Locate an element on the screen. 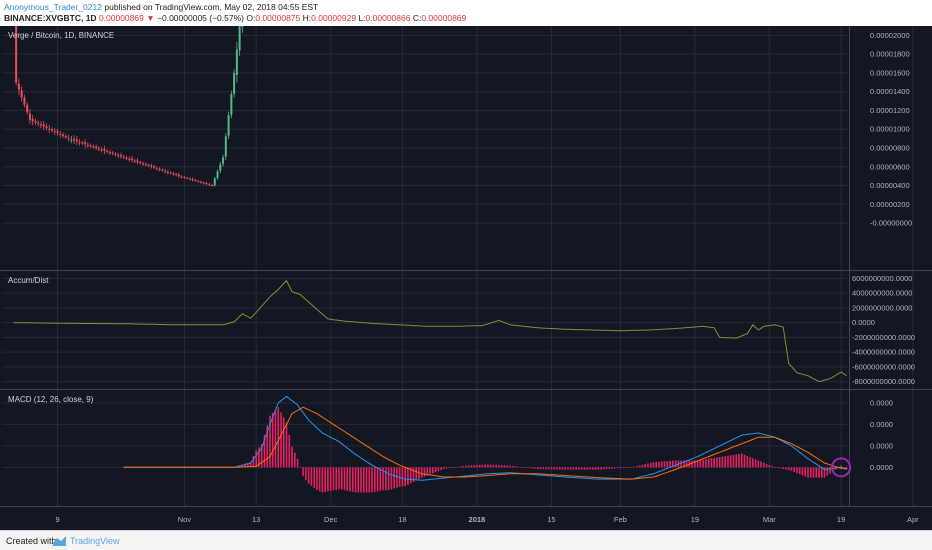  price-pane-title: Verge / Bitcoin, 1D, BINANCE is located at coordinates (61, 35).